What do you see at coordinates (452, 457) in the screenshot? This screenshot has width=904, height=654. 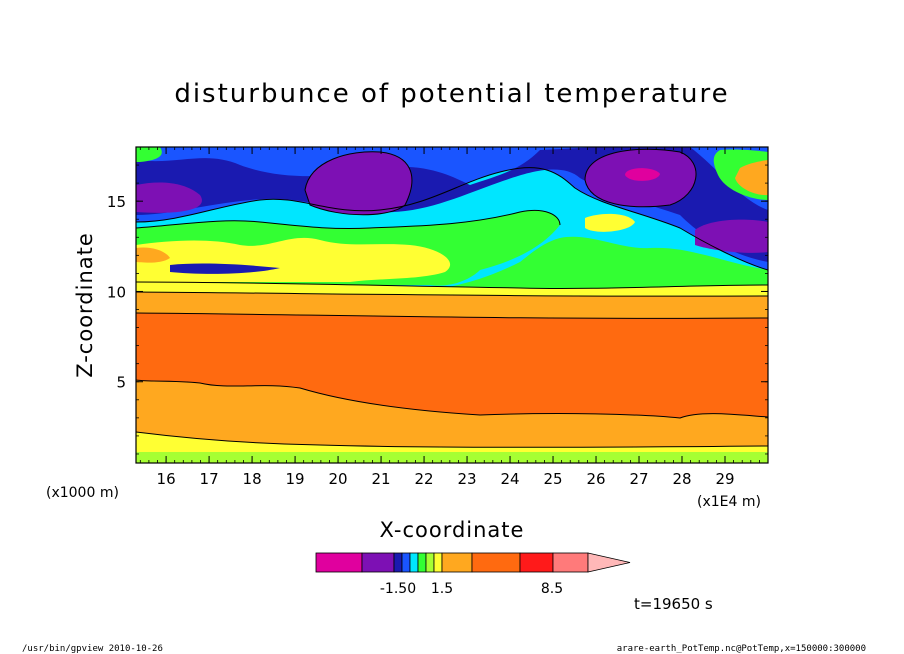 I see `green-surface` at bounding box center [452, 457].